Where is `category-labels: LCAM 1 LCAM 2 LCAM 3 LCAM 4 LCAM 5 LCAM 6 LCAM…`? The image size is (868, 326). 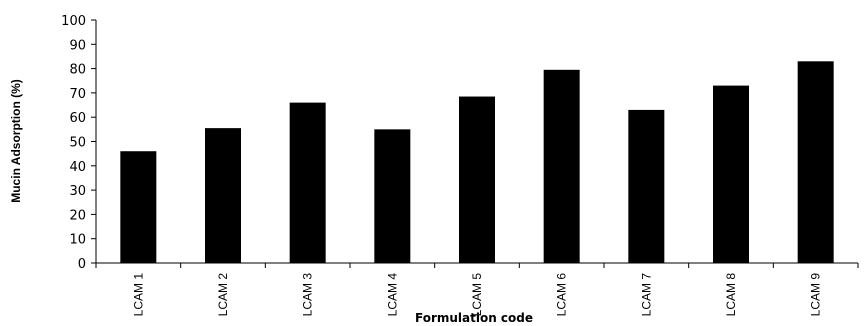
category-labels: LCAM 1 LCAM 2 LCAM 3 LCAM 4 LCAM 5 LCAM 6 LCAM… is located at coordinates (476, 295).